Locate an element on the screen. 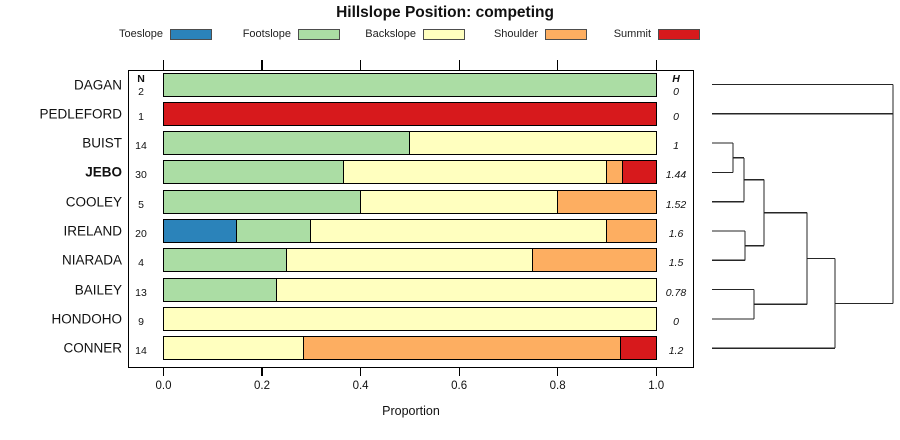  legend-label: Summit is located at coordinates (632, 34).